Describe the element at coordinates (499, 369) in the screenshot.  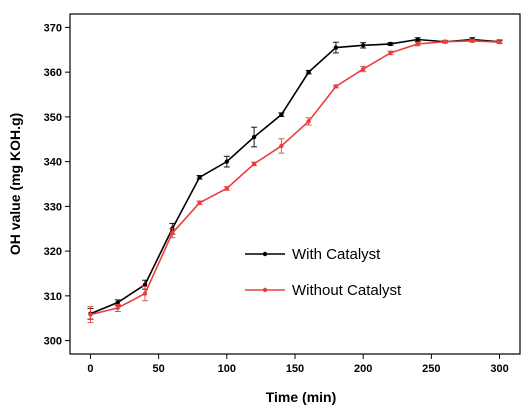
I see `x-tick-label-300: 300` at that location.